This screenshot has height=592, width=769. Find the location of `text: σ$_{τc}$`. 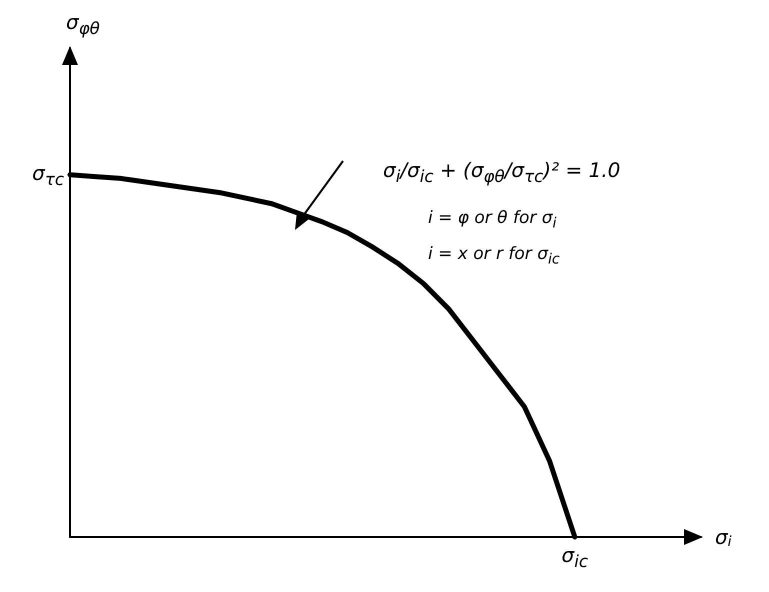

text: σ$_{τc}$ is located at coordinates (48, 175).